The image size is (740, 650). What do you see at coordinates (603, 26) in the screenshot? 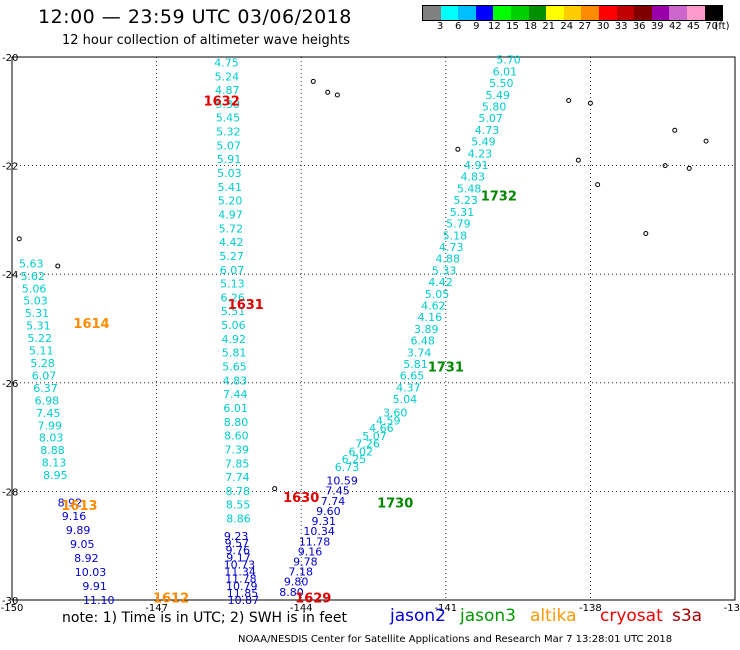
I see `color-scale-label: 30` at bounding box center [603, 26].